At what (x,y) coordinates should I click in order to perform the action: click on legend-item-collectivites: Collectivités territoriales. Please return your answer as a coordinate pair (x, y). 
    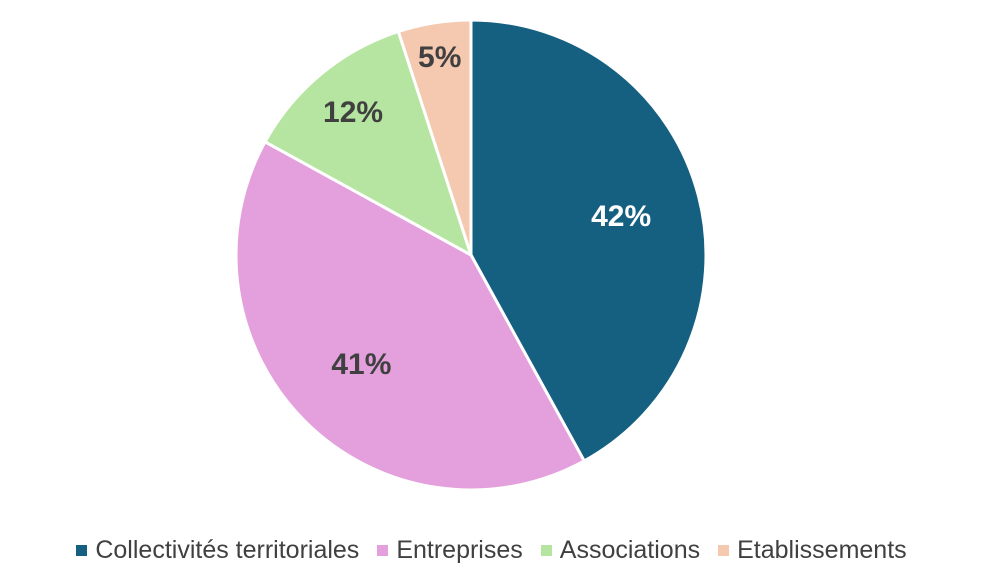
    Looking at the image, I should click on (217, 550).